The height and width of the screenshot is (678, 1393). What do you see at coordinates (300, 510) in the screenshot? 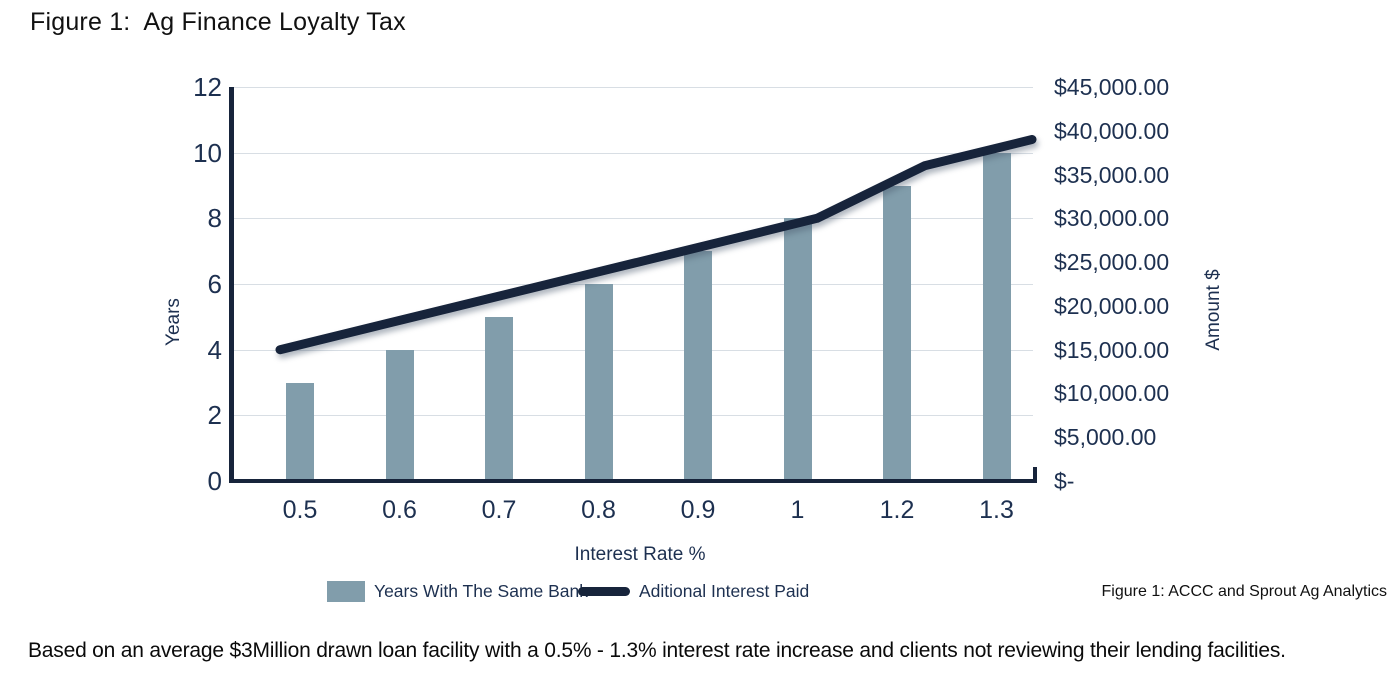
I see `x-axis-tick-label: 0.5` at bounding box center [300, 510].